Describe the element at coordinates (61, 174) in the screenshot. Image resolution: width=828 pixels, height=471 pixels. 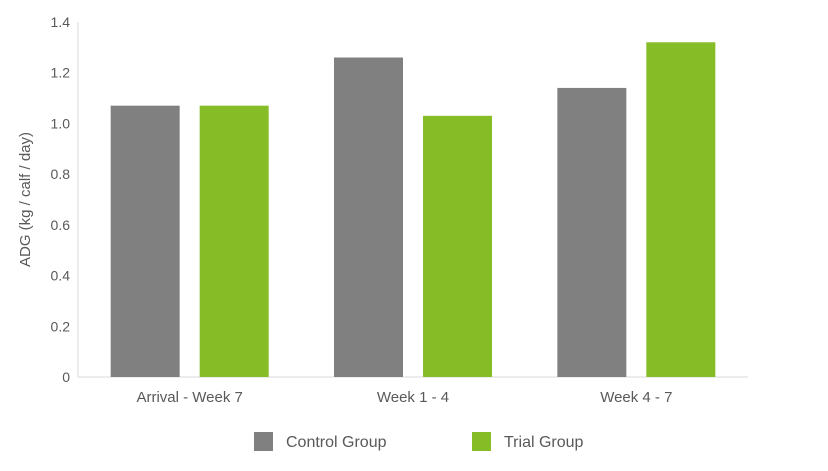
I see `y-tick-label: 0.8` at that location.